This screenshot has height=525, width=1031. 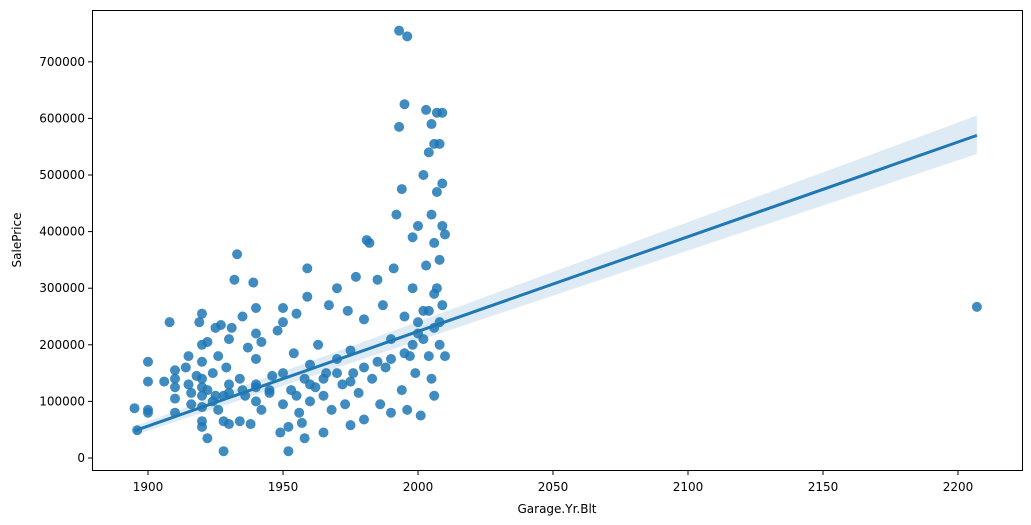 I want to click on x-tick-label: 2000, so click(x=418, y=487).